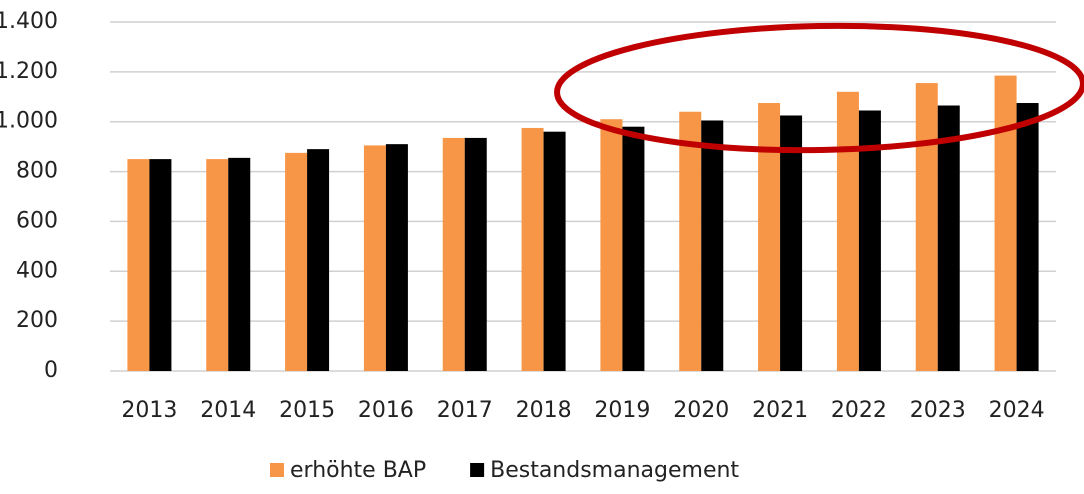  Describe the element at coordinates (51, 370) in the screenshot. I see `y-tick-label: 0` at that location.